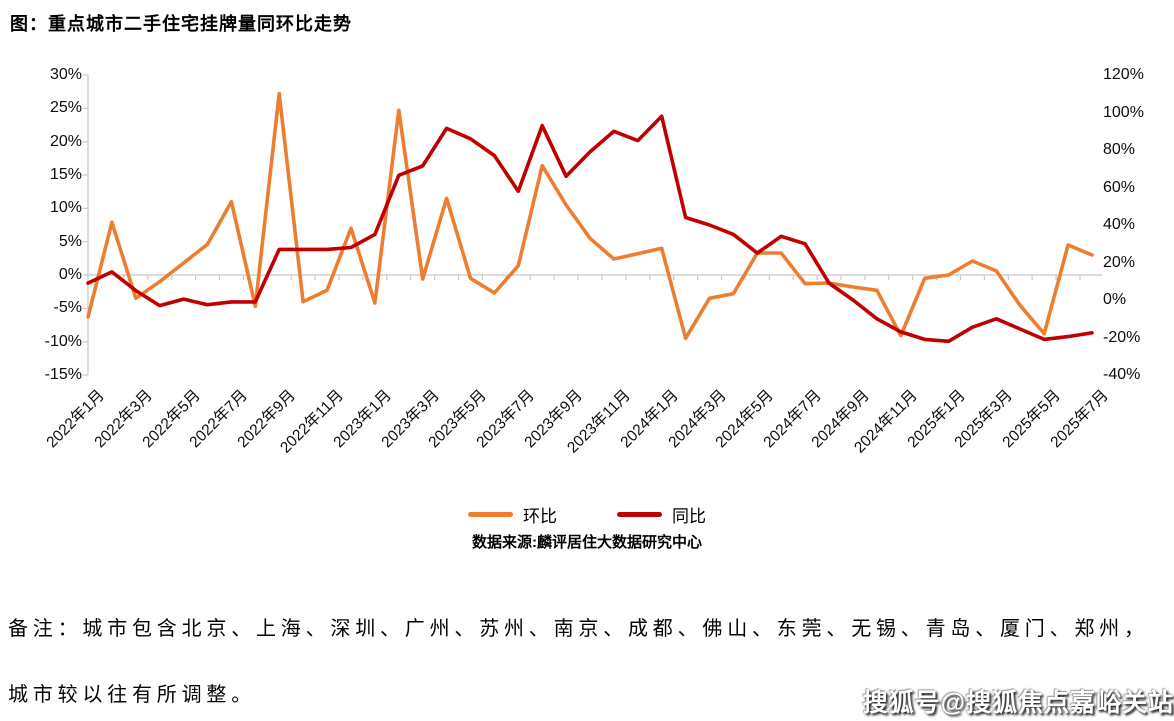 The image size is (1174, 721). Describe the element at coordinates (1119, 187) in the screenshot. I see `right-axis-tick-label: 60%` at that location.